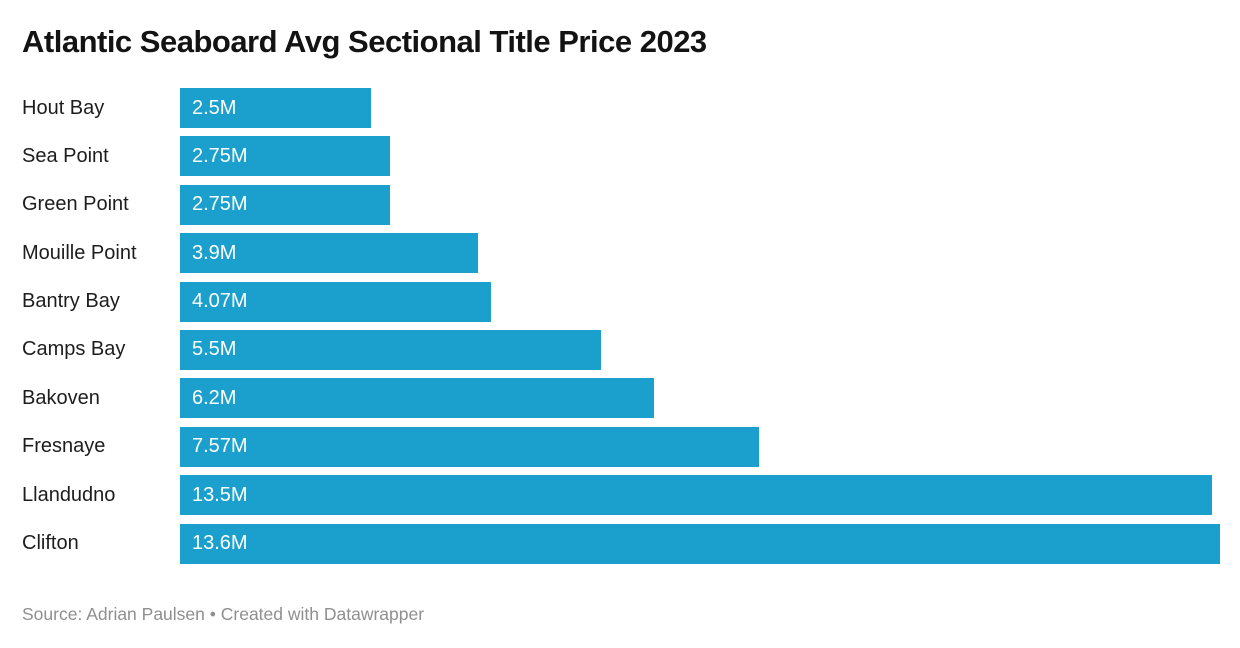 The image size is (1240, 648). What do you see at coordinates (220, 301) in the screenshot?
I see `bar-value-label: 4.07M` at bounding box center [220, 301].